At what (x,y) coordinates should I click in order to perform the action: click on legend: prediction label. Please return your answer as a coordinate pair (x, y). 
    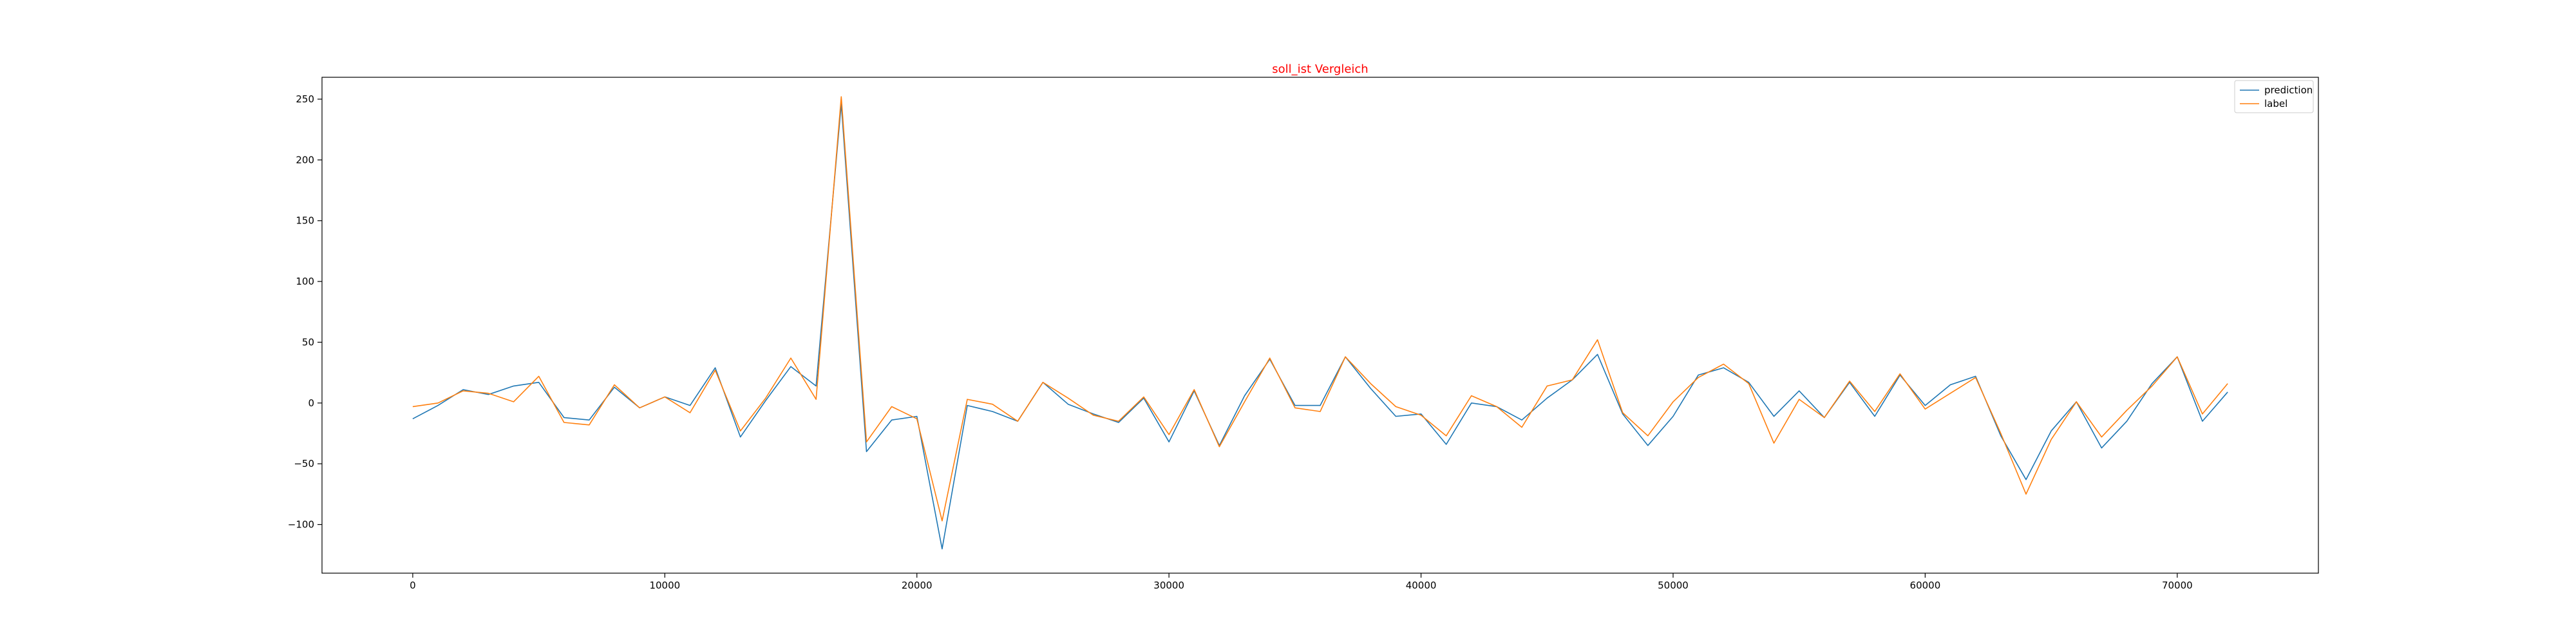
    Looking at the image, I should click on (2274, 96).